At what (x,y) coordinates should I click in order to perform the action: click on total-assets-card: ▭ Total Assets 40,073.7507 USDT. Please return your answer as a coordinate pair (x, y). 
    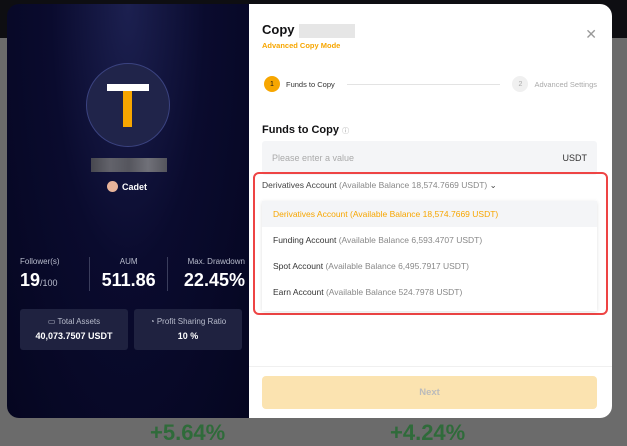
    Looking at the image, I should click on (74, 329).